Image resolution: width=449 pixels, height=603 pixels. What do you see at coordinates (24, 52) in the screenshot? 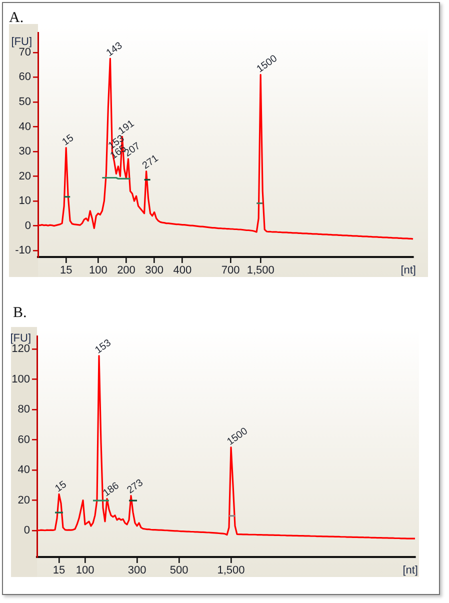
I see `y-tick-label: 70` at bounding box center [24, 52].